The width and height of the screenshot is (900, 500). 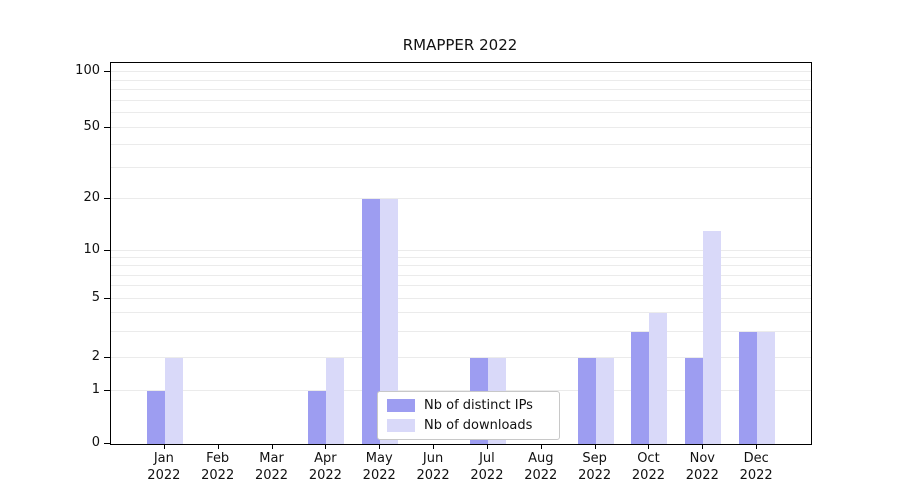 What do you see at coordinates (389, 321) in the screenshot?
I see `bar-nb-of-downloads-may` at bounding box center [389, 321].